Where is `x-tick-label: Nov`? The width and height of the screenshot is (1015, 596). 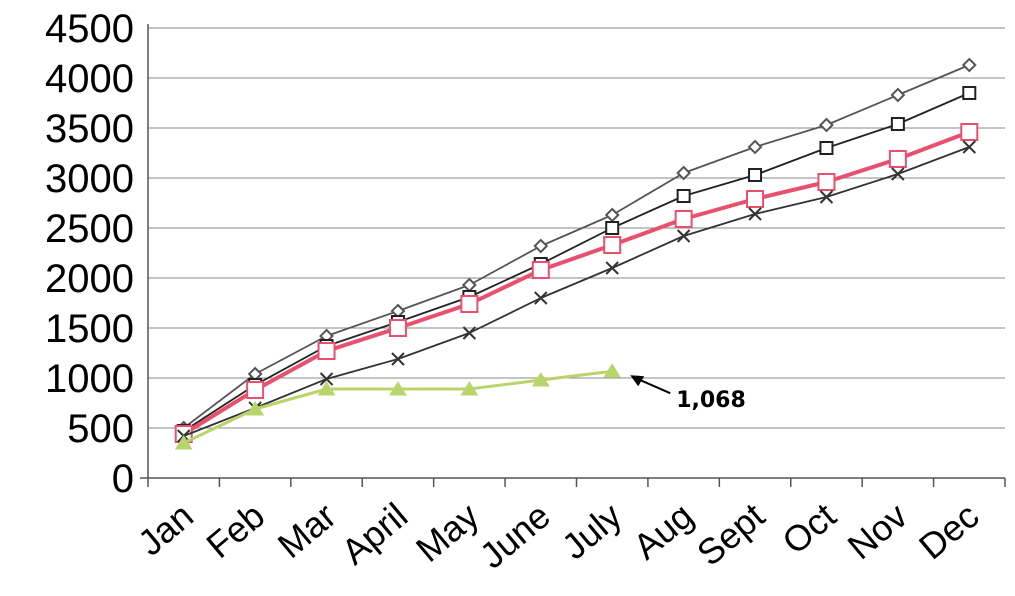
x-tick-label: Nov is located at coordinates (877, 531).